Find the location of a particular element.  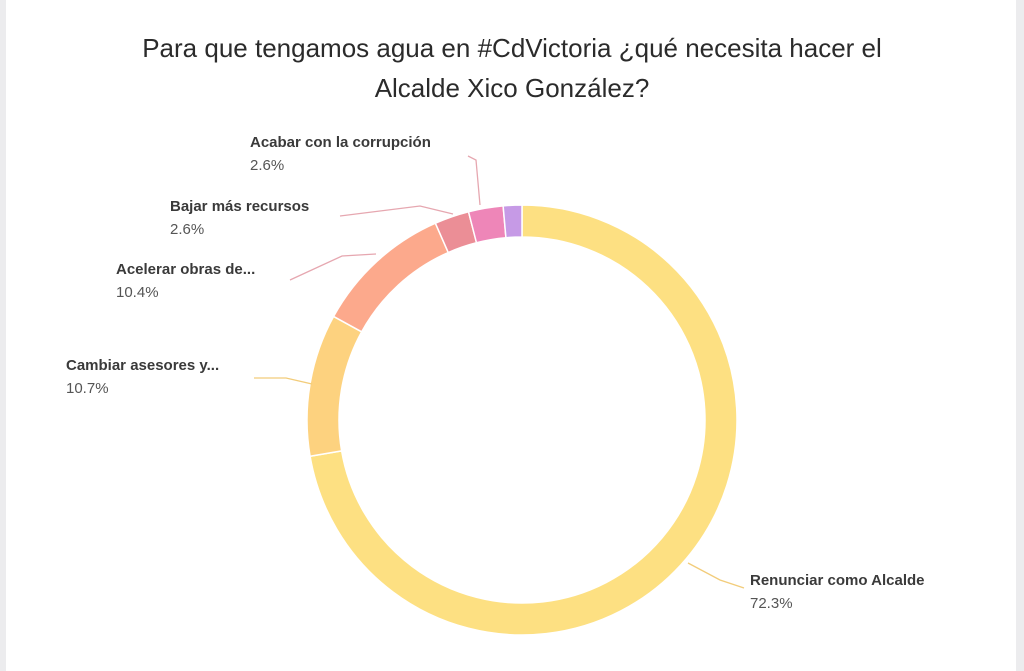

slice-value-3: 2.6% is located at coordinates (187, 229).